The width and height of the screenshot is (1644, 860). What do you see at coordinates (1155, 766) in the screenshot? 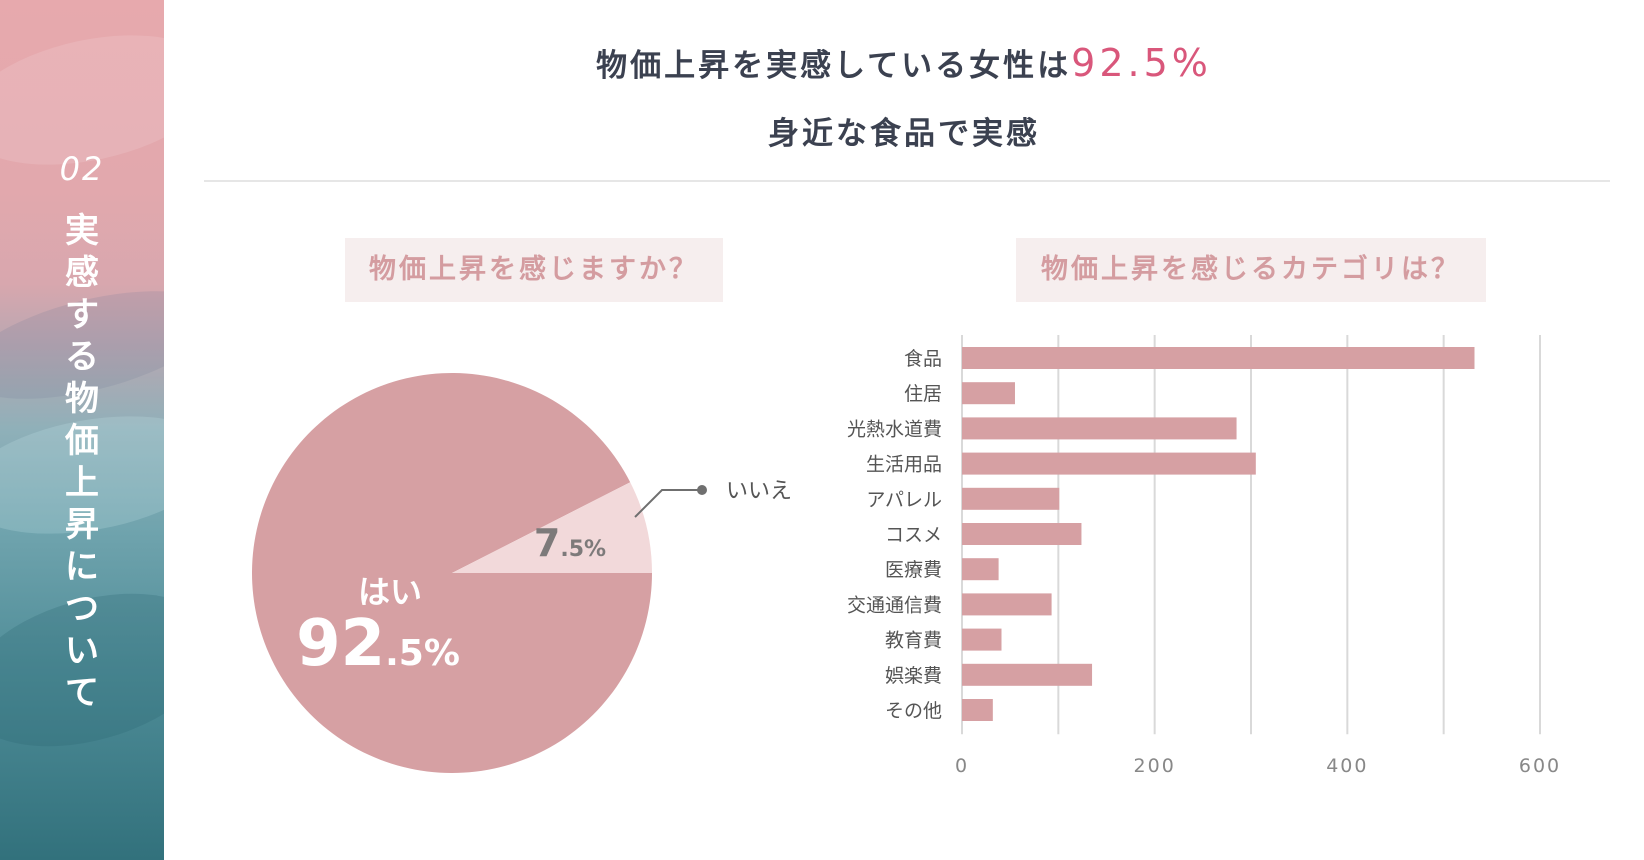
I see `x-tick-label: 200` at bounding box center [1155, 766].